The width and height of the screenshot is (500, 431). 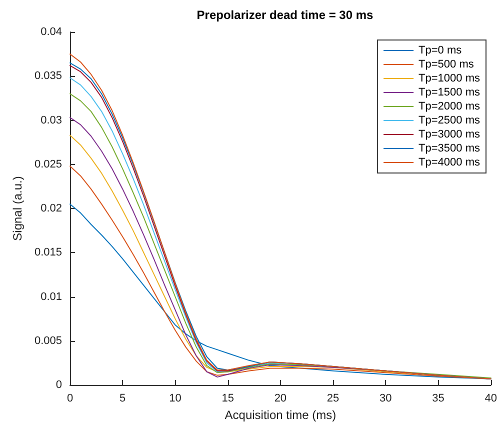 I want to click on y-tick-label: 0.015, so click(x=48, y=252).